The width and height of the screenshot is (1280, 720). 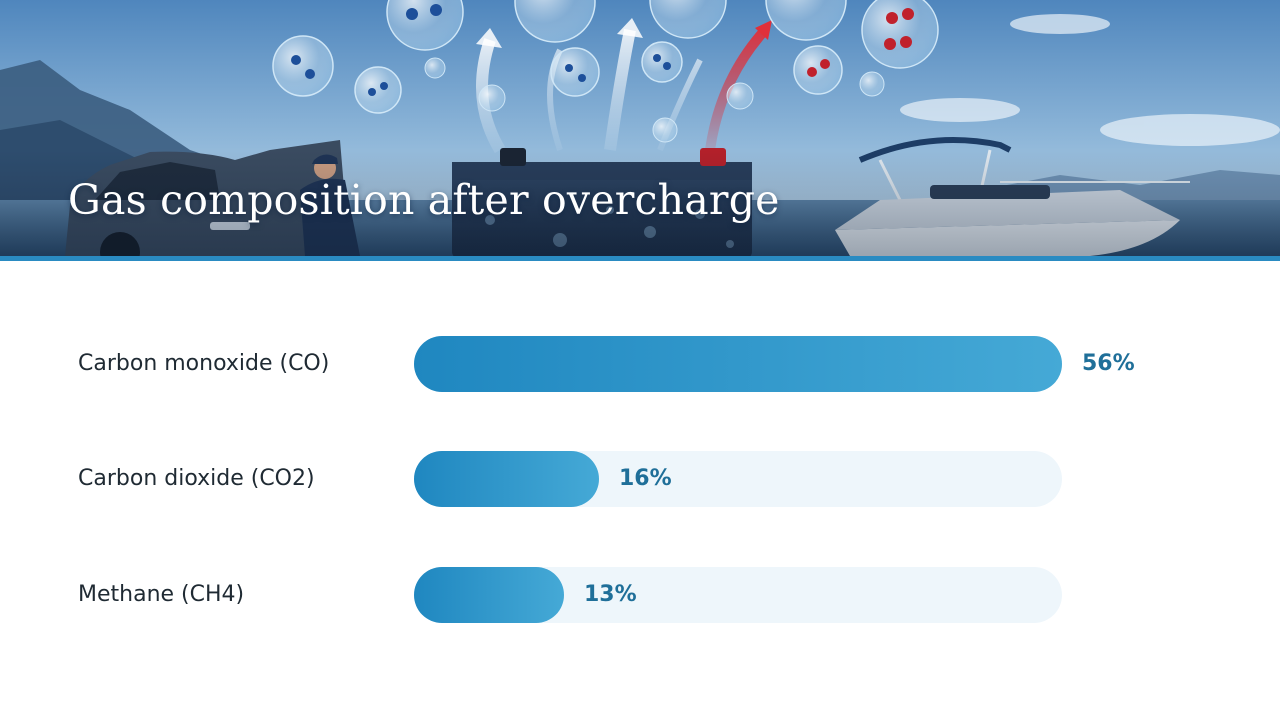 I want to click on value-label: 13%, so click(x=610, y=594).